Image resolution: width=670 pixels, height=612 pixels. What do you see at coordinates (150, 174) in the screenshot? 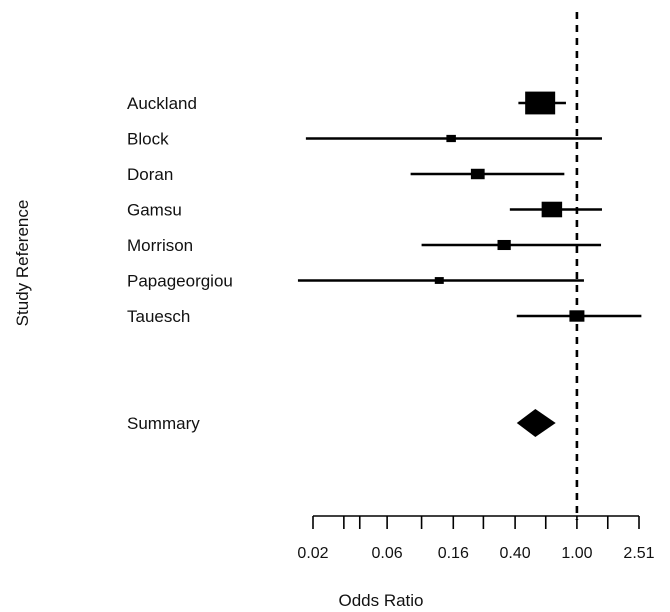
I see `study-label-doran: Doran` at bounding box center [150, 174].